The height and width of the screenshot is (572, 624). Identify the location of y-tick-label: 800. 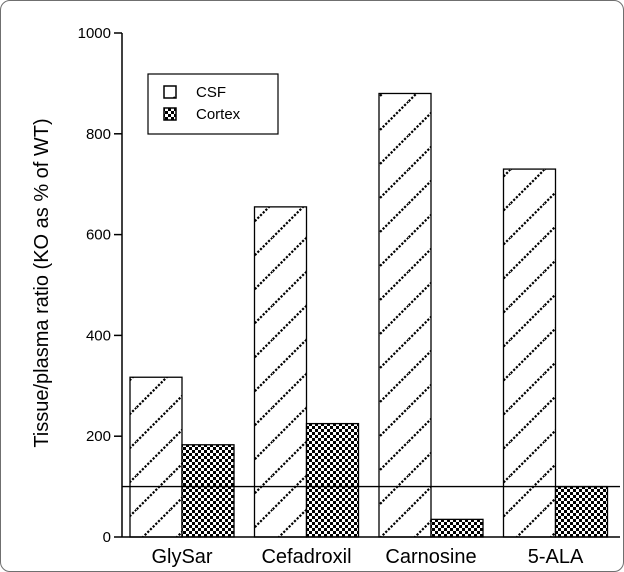
(98, 134).